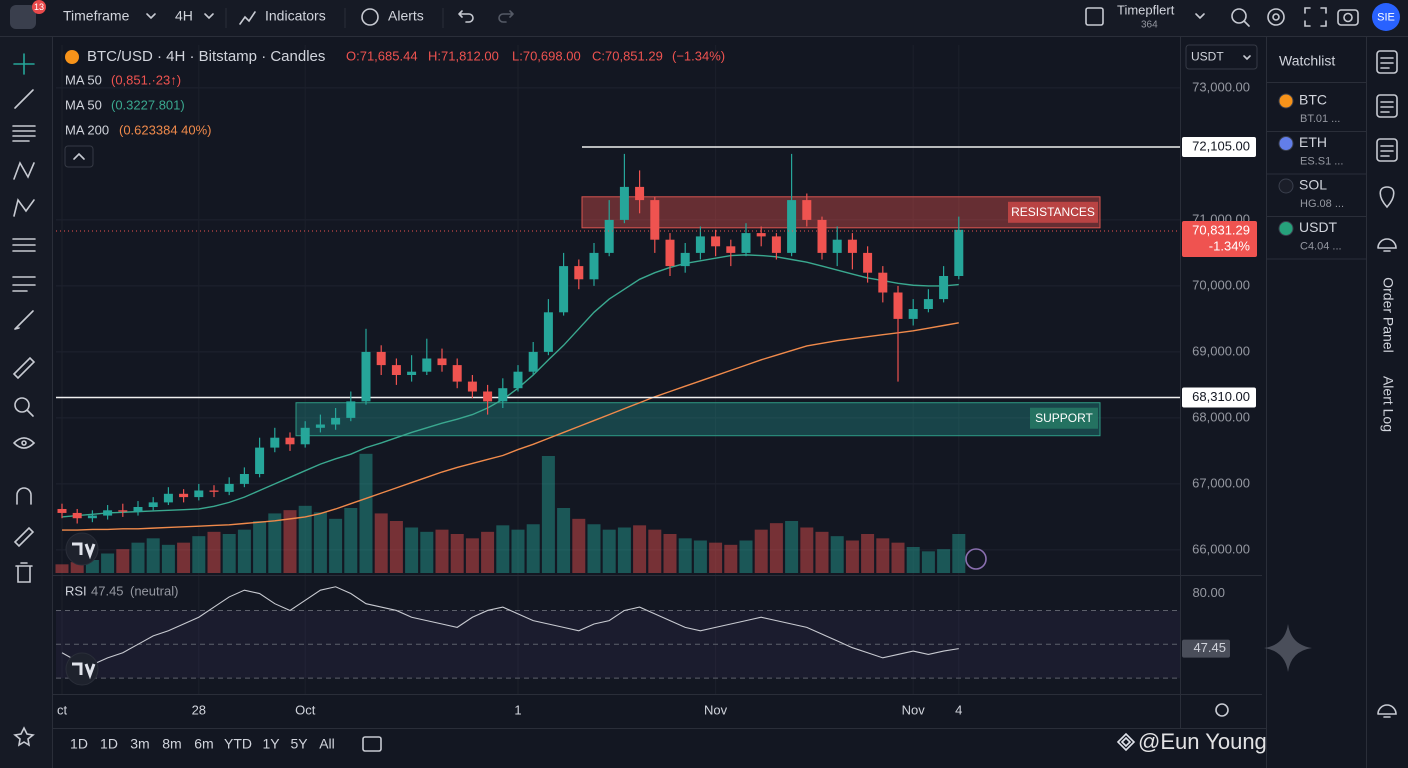 Image resolution: width=1408 pixels, height=768 pixels. I want to click on axis-settings, so click(1222, 710).